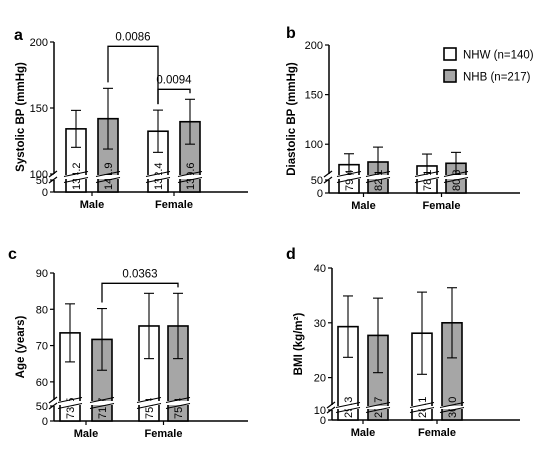 The width and height of the screenshot is (550, 449). What do you see at coordinates (450, 76) in the screenshot?
I see `legend-swatch-nhb` at bounding box center [450, 76].